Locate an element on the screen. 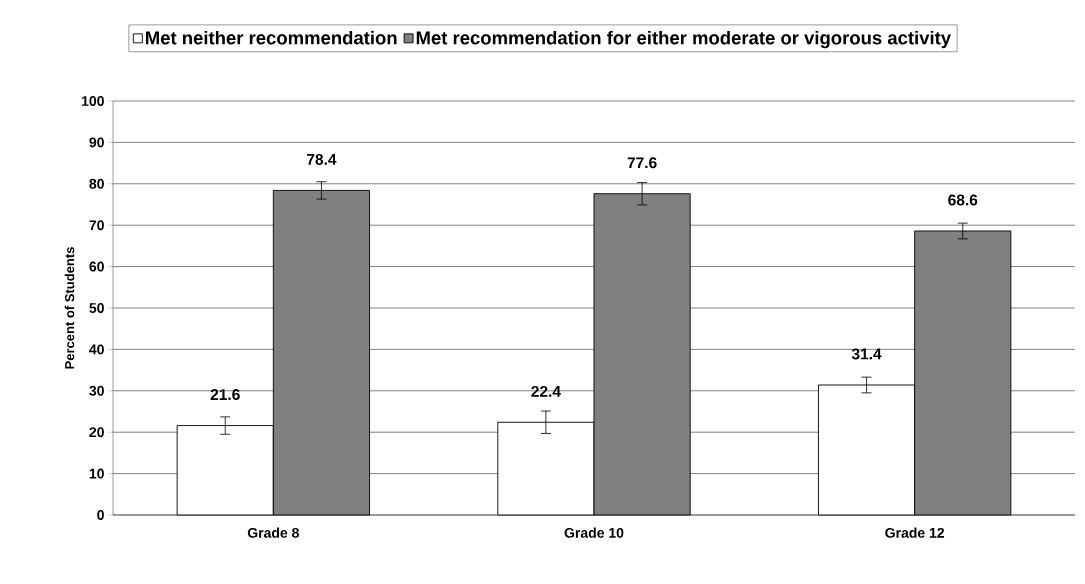  y-tick-label: 40 is located at coordinates (96, 349).